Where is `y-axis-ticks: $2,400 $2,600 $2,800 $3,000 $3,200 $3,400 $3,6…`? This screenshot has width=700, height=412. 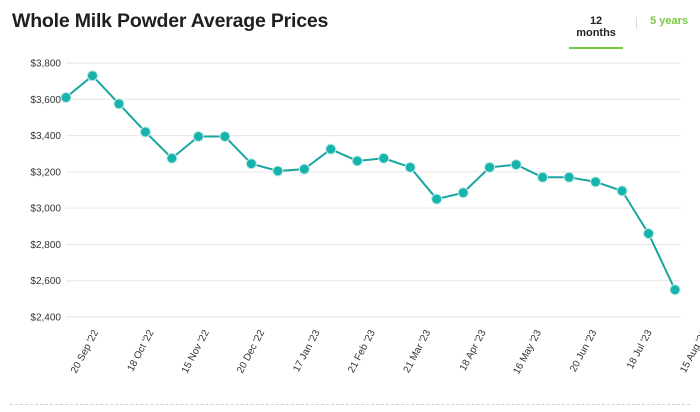 y-axis-ticks: $2,400 $2,600 $2,800 $3,000 $3,200 $3,400 $3,6… is located at coordinates (45, 191).